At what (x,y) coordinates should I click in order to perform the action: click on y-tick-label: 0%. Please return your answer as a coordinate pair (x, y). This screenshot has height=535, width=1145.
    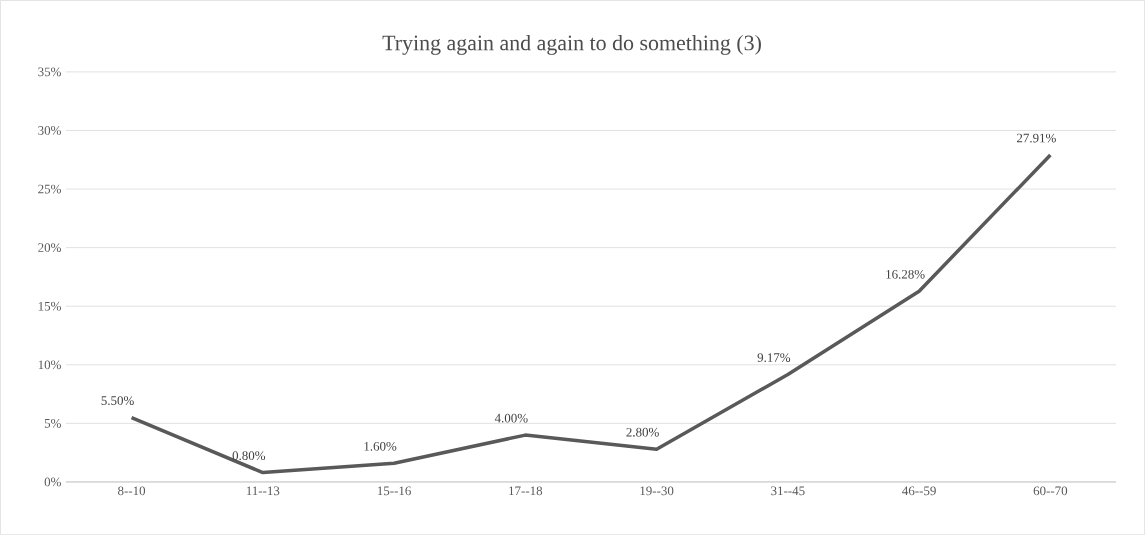
    Looking at the image, I should click on (52, 482).